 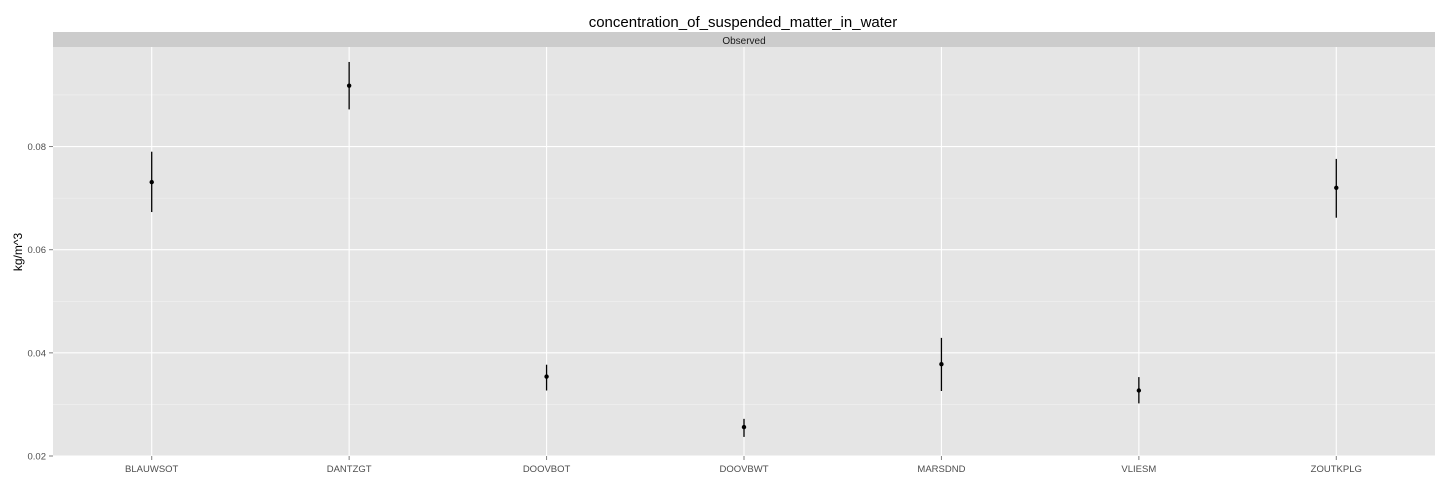 I want to click on facet-strip, so click(x=744, y=39).